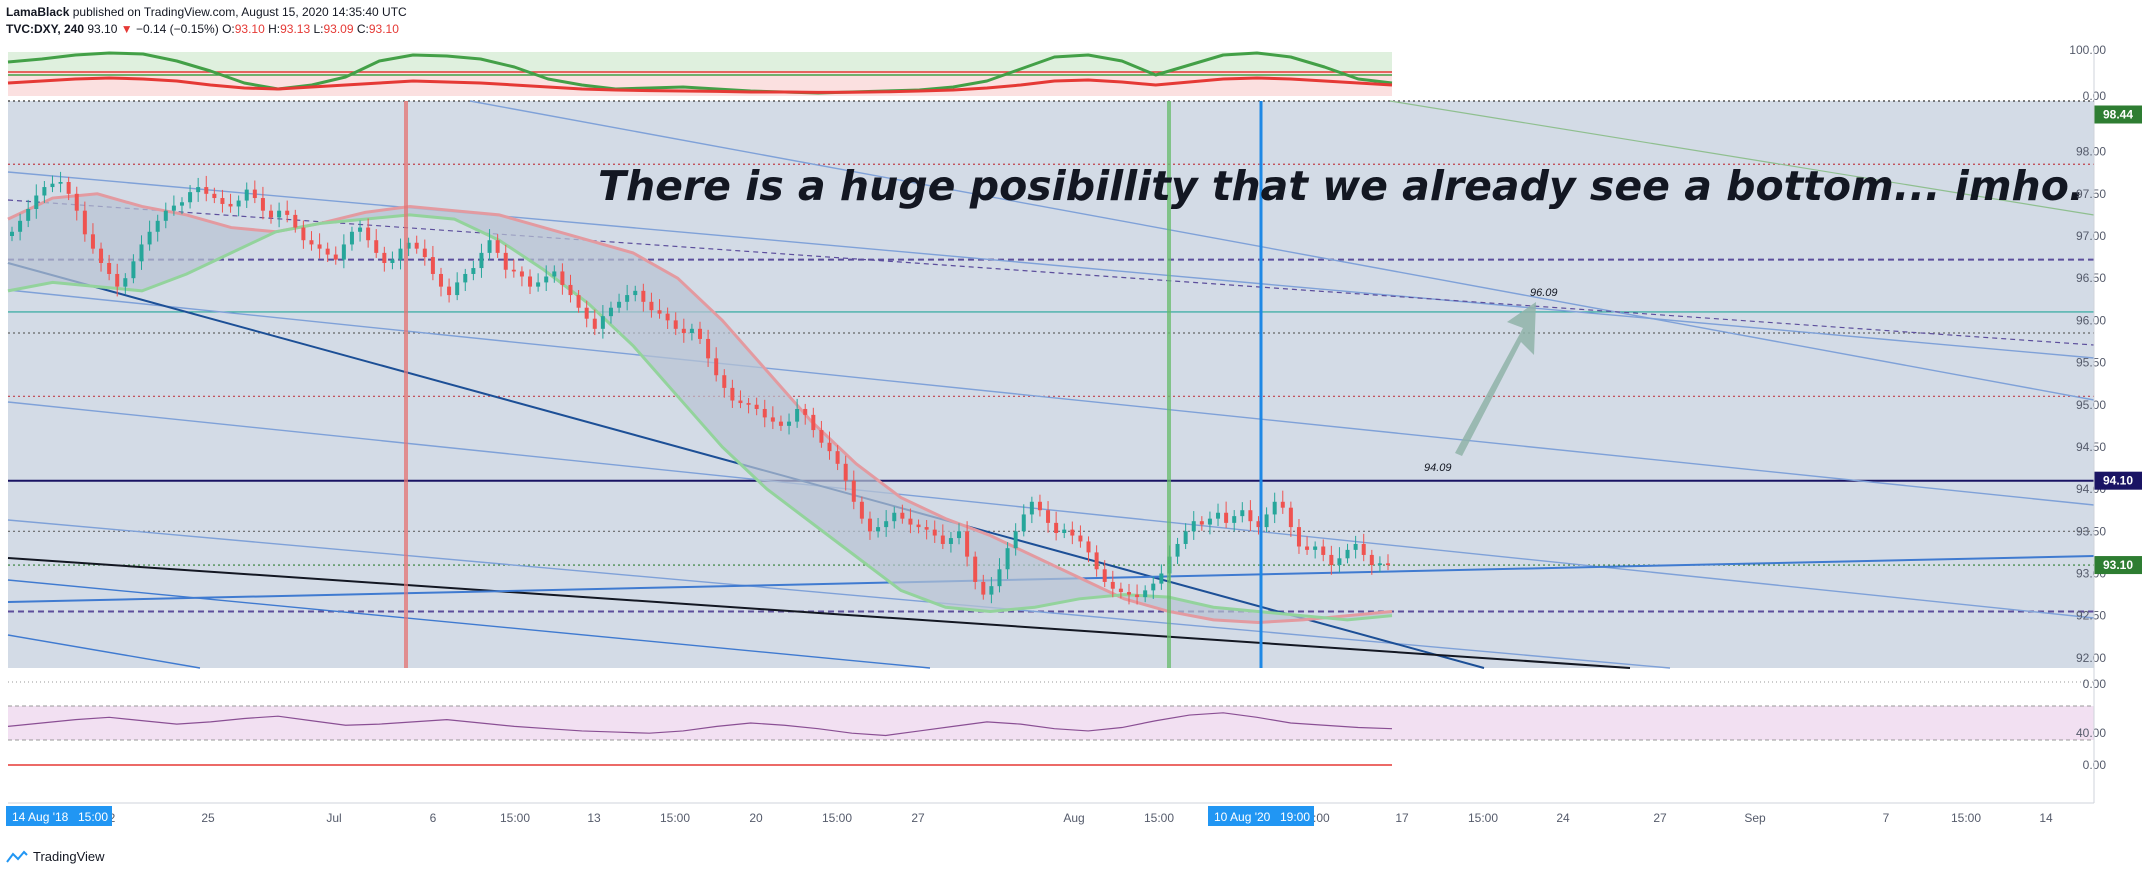 This screenshot has height=870, width=2151. I want to click on oscillator-pane: 100.00 0.00, so click(1056, 73).